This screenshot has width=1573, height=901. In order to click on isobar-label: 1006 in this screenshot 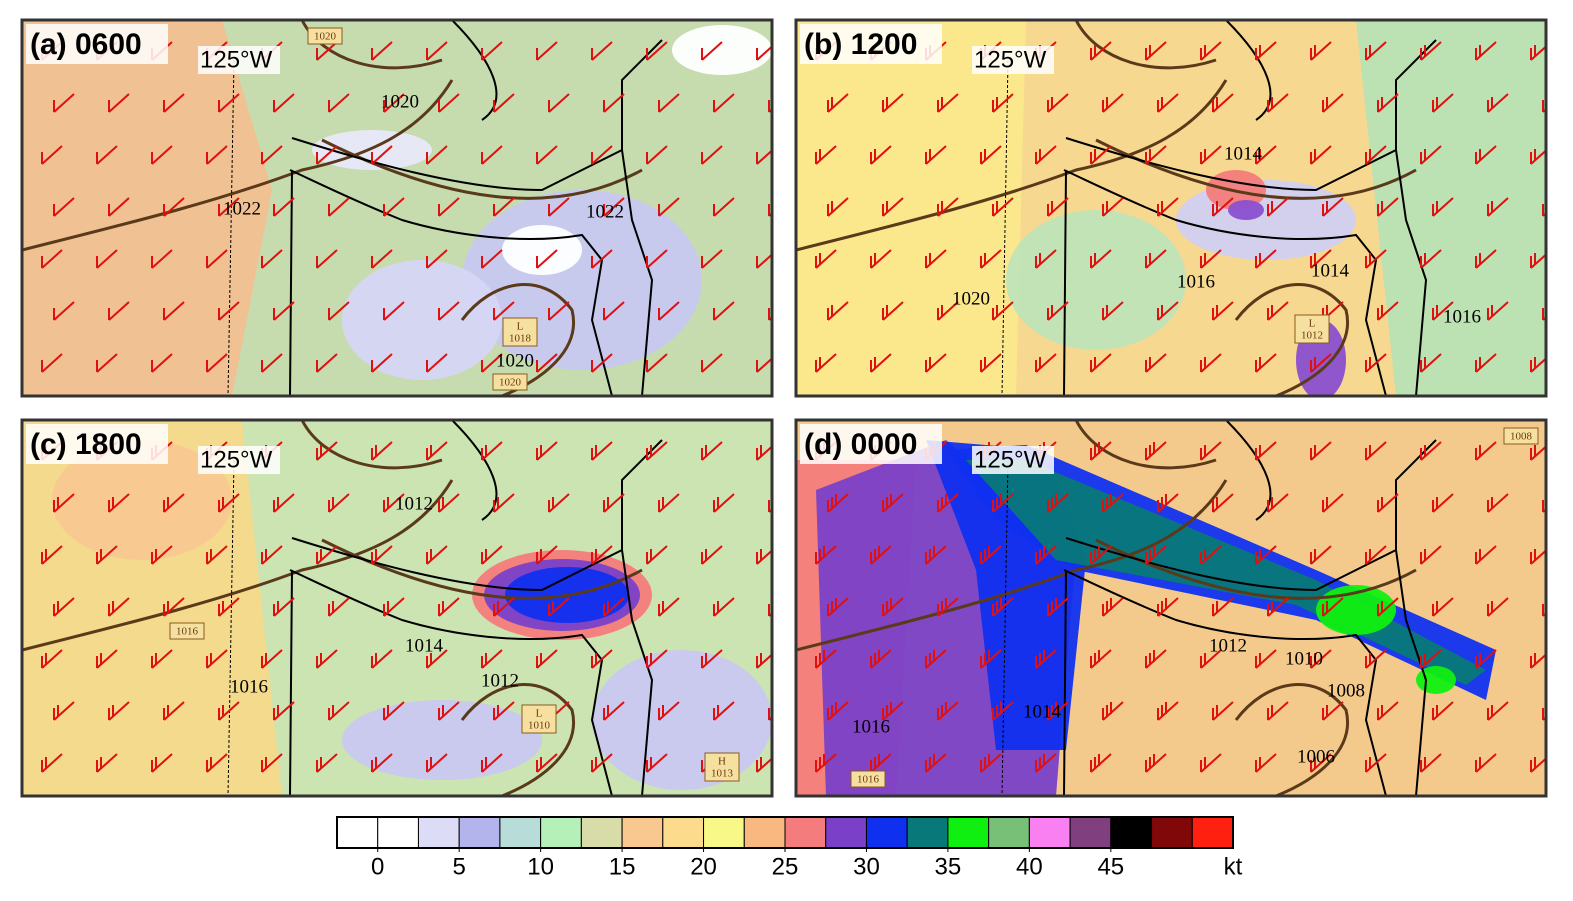, I will do `click(1316, 756)`.